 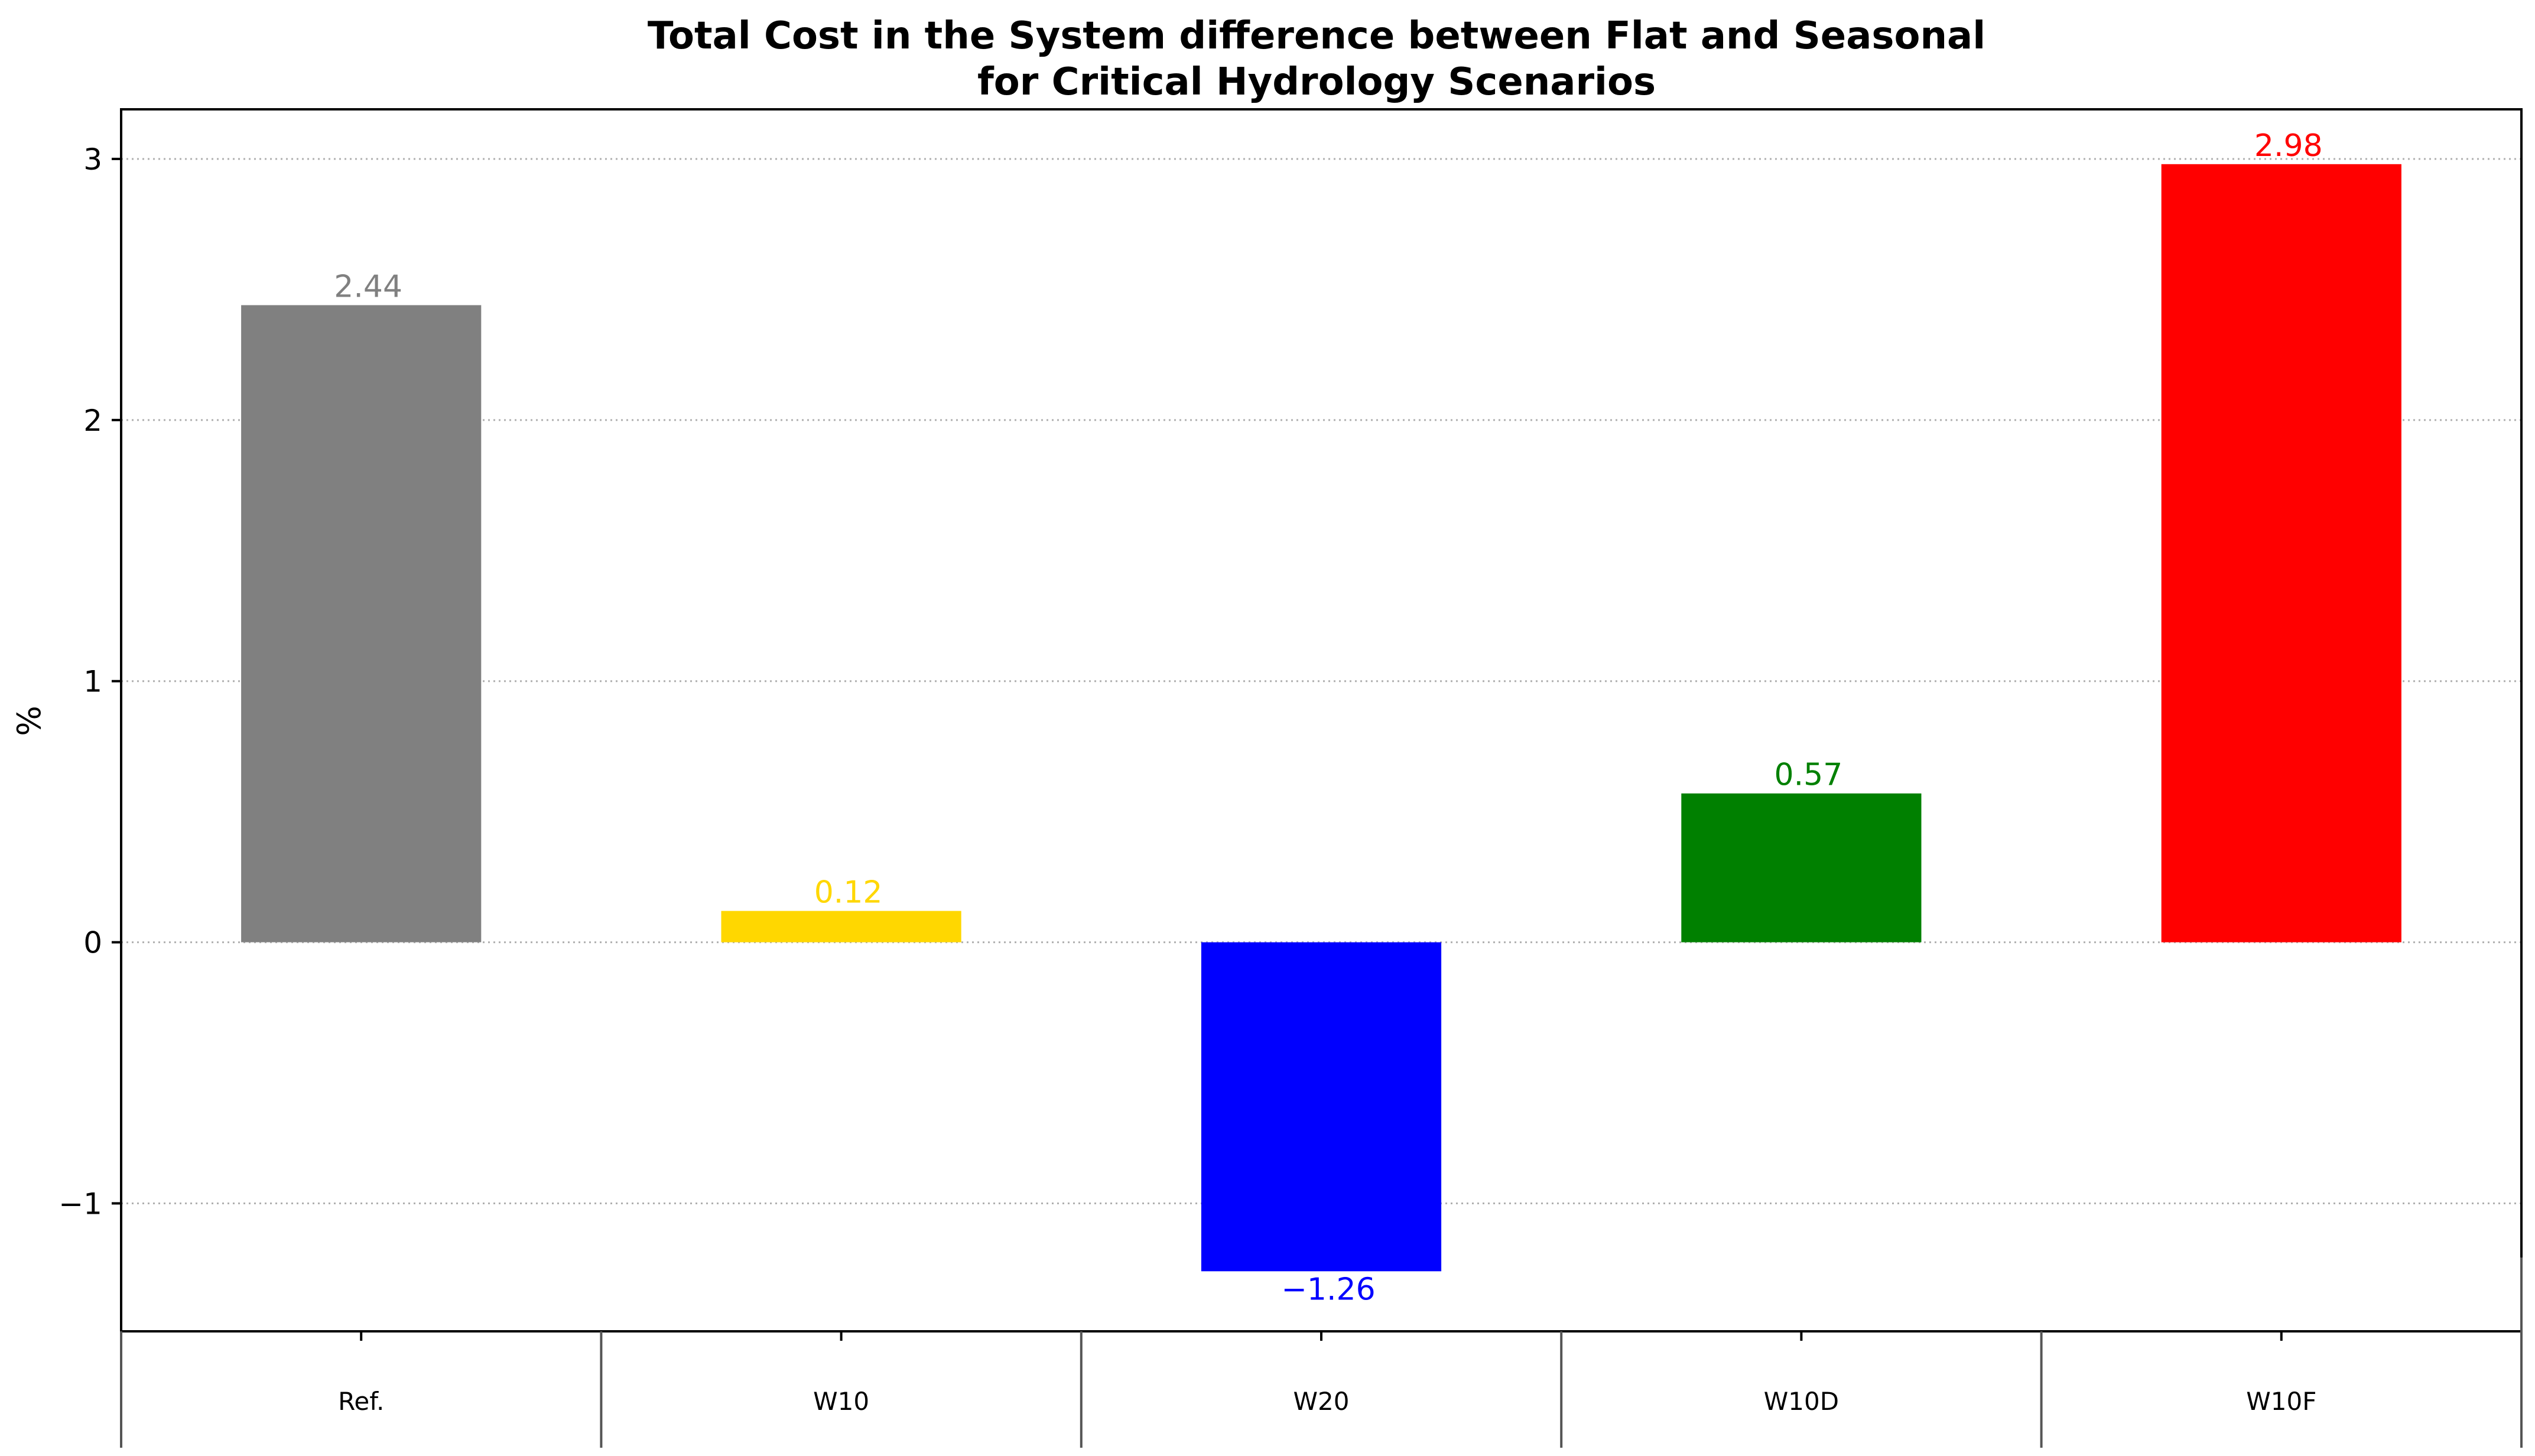 What do you see at coordinates (1808, 776) in the screenshot?
I see `data-label: 0.57` at bounding box center [1808, 776].